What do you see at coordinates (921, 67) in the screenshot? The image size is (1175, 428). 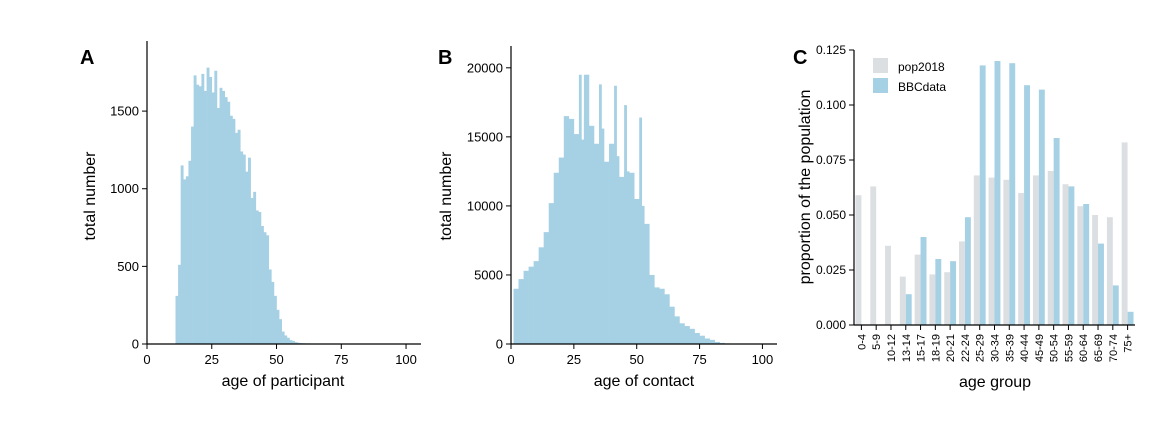 I see `legend-label-pop2018: pop2018` at bounding box center [921, 67].